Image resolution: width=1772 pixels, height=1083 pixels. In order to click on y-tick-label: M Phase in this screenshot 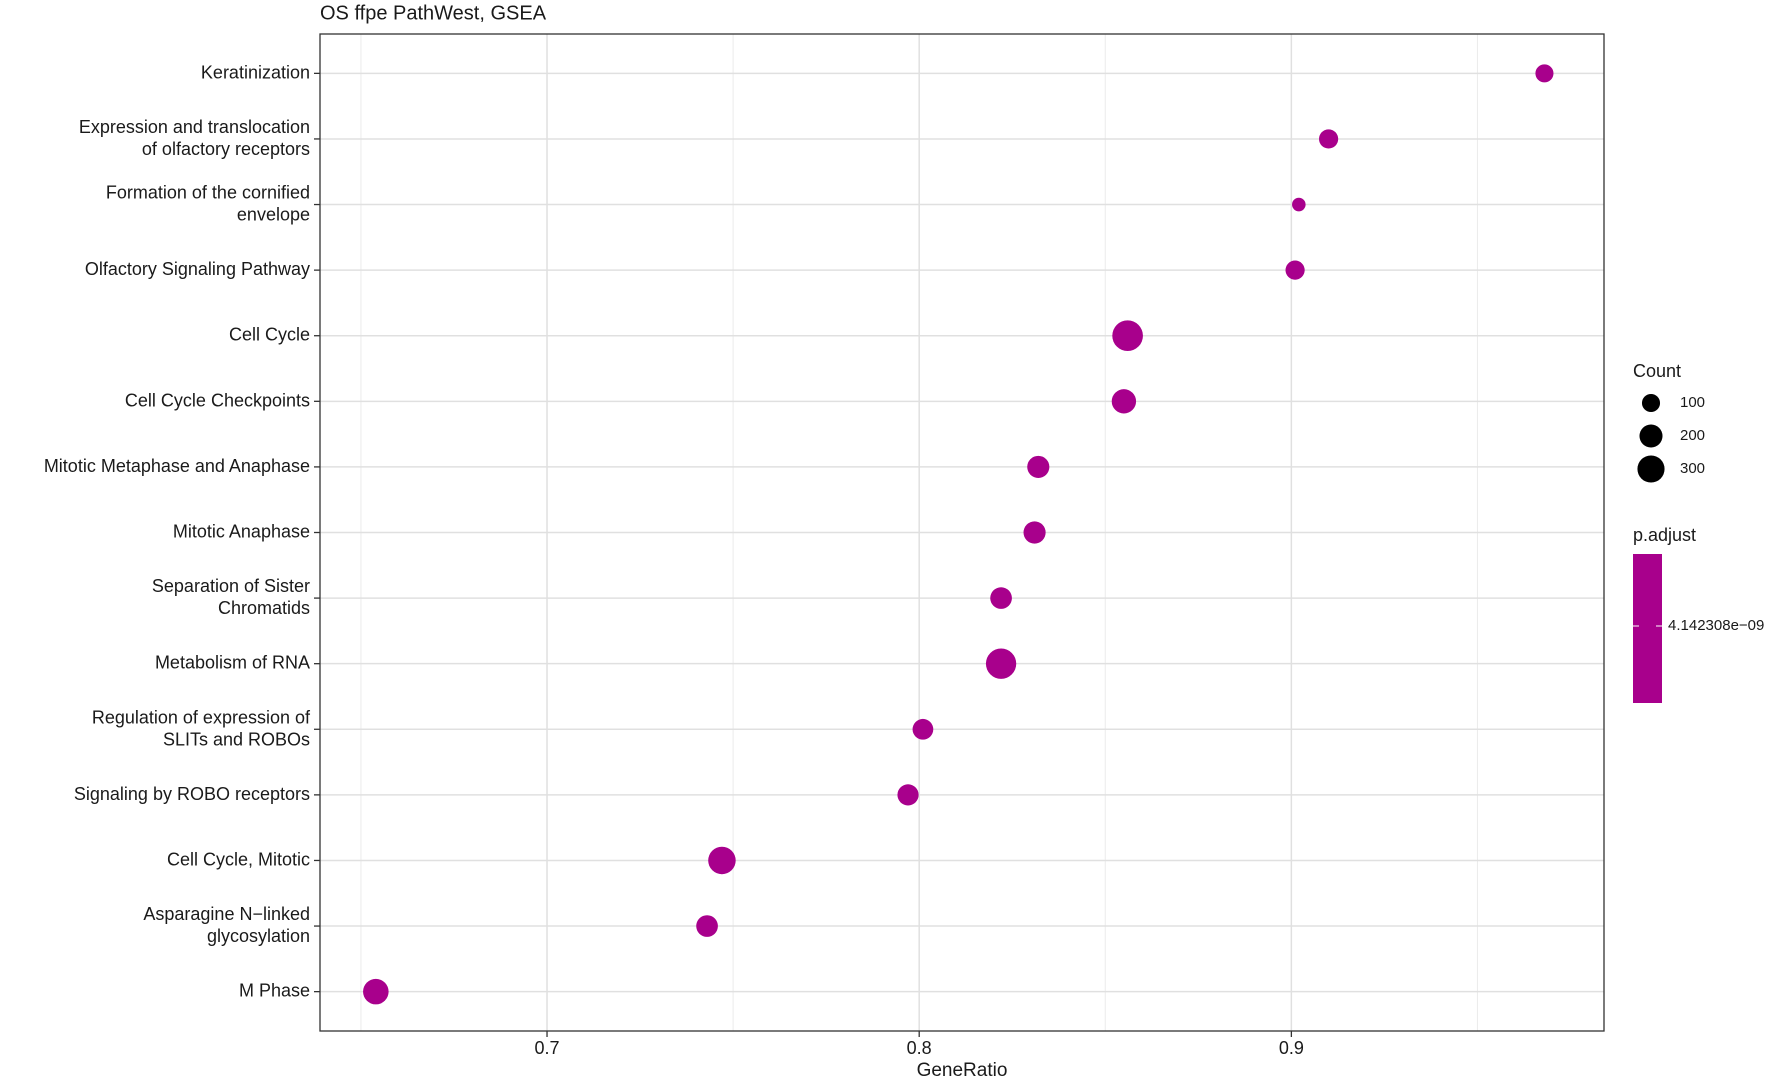, I will do `click(274, 990)`.